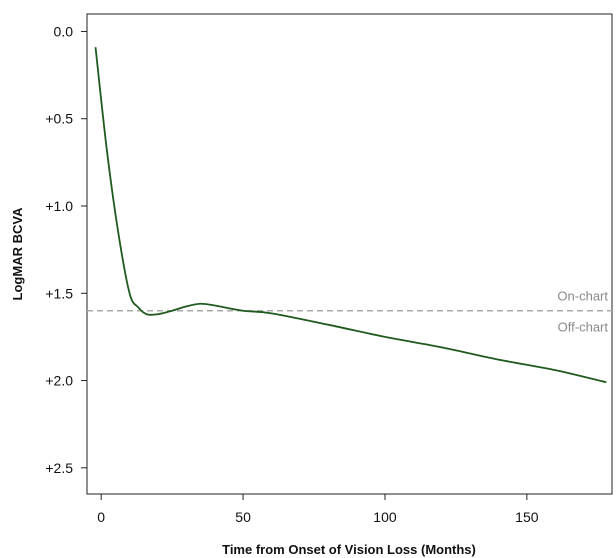  I want to click on y-tick-label: 0.0, so click(64, 31).